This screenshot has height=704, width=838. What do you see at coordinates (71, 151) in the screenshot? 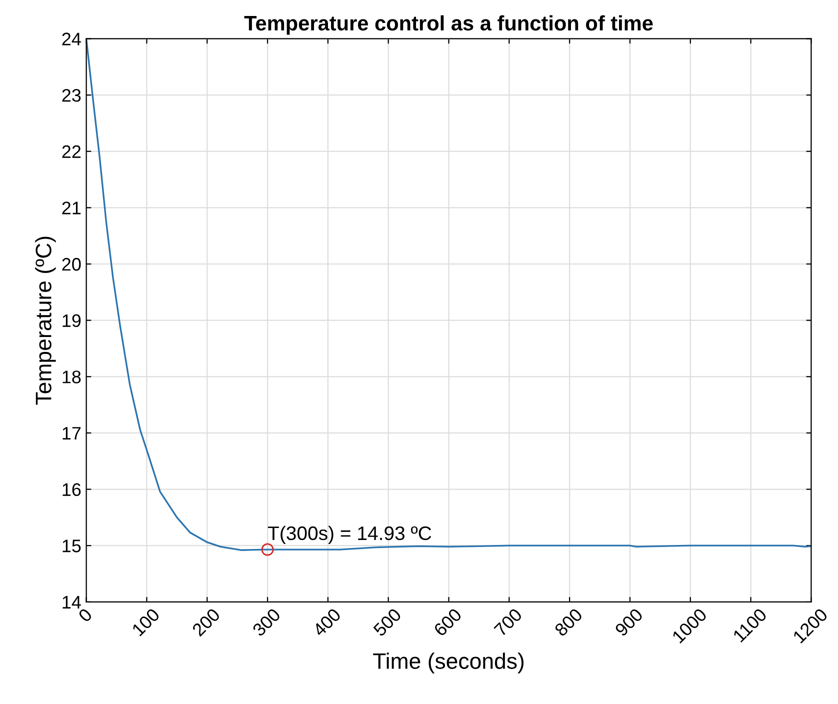
I see `y-tick-label: 22` at bounding box center [71, 151].